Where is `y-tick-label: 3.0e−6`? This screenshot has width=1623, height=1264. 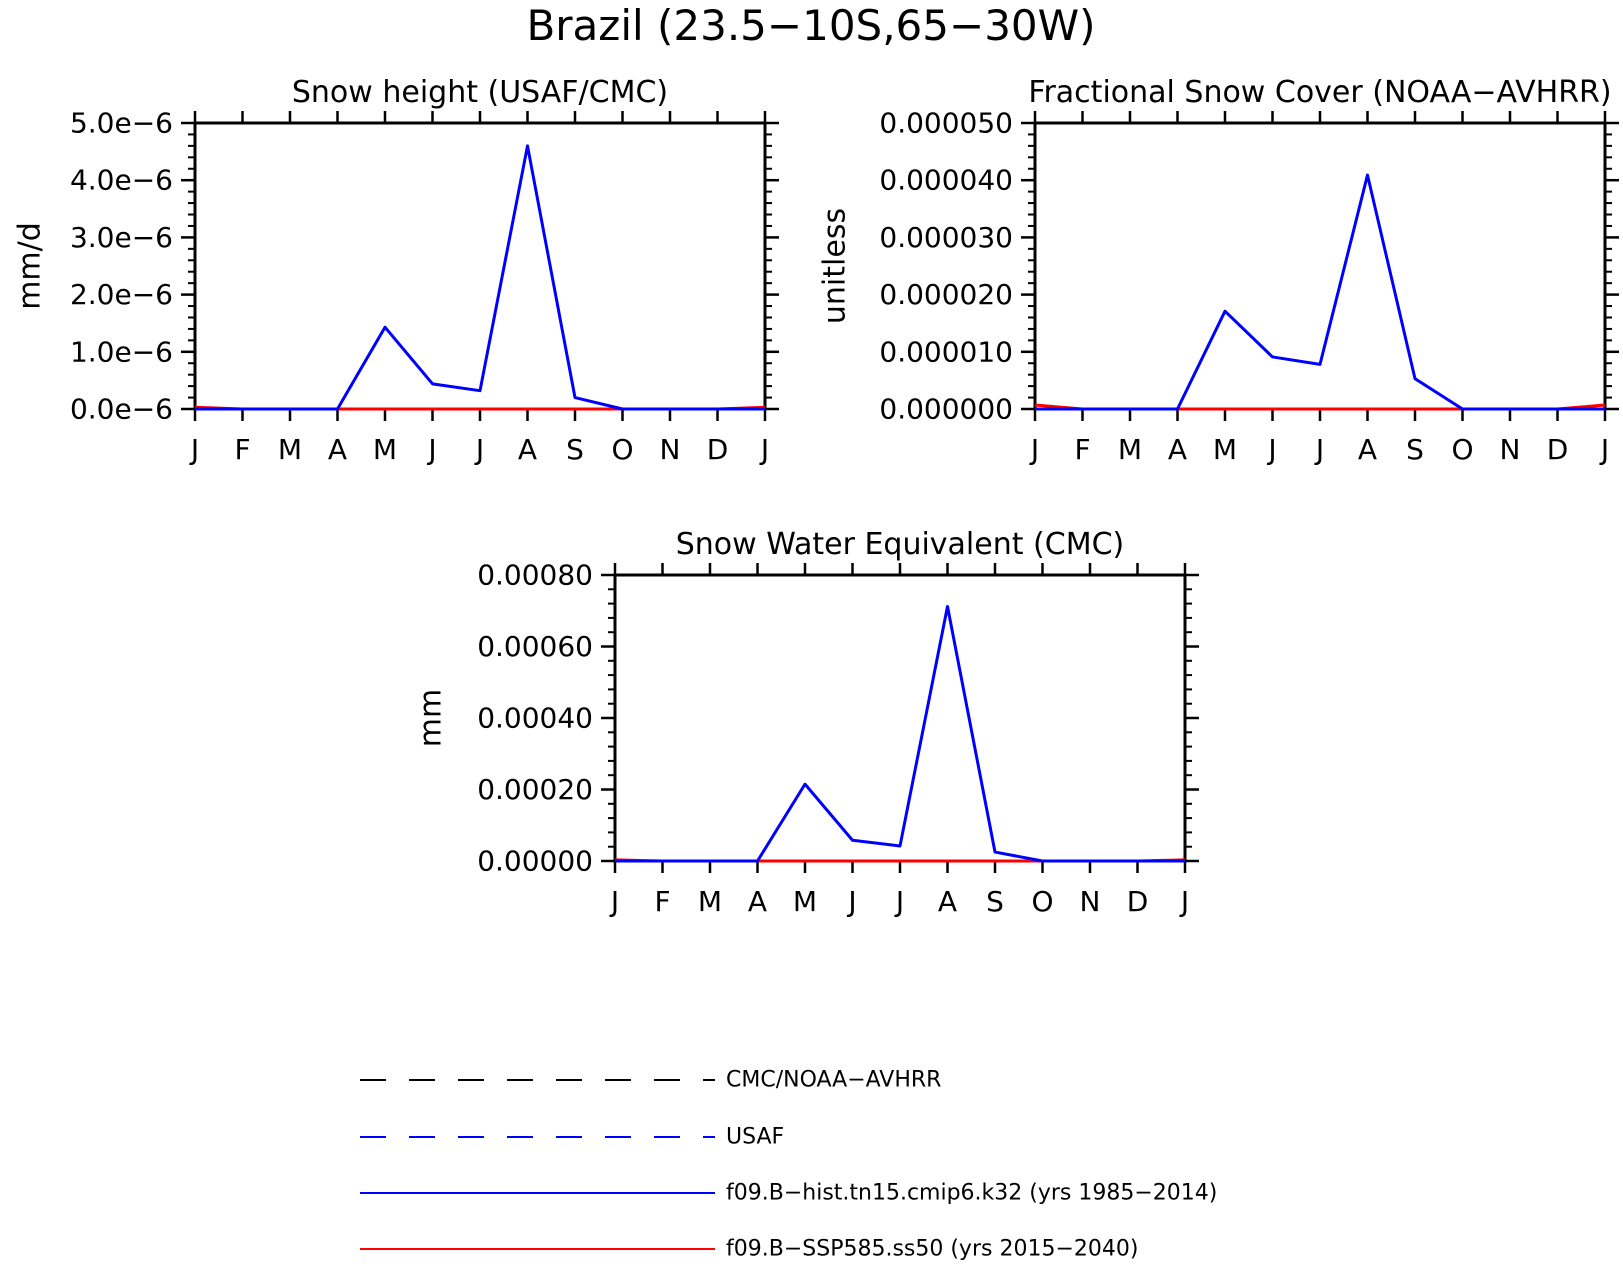 y-tick-label: 3.0e−6 is located at coordinates (121, 237).